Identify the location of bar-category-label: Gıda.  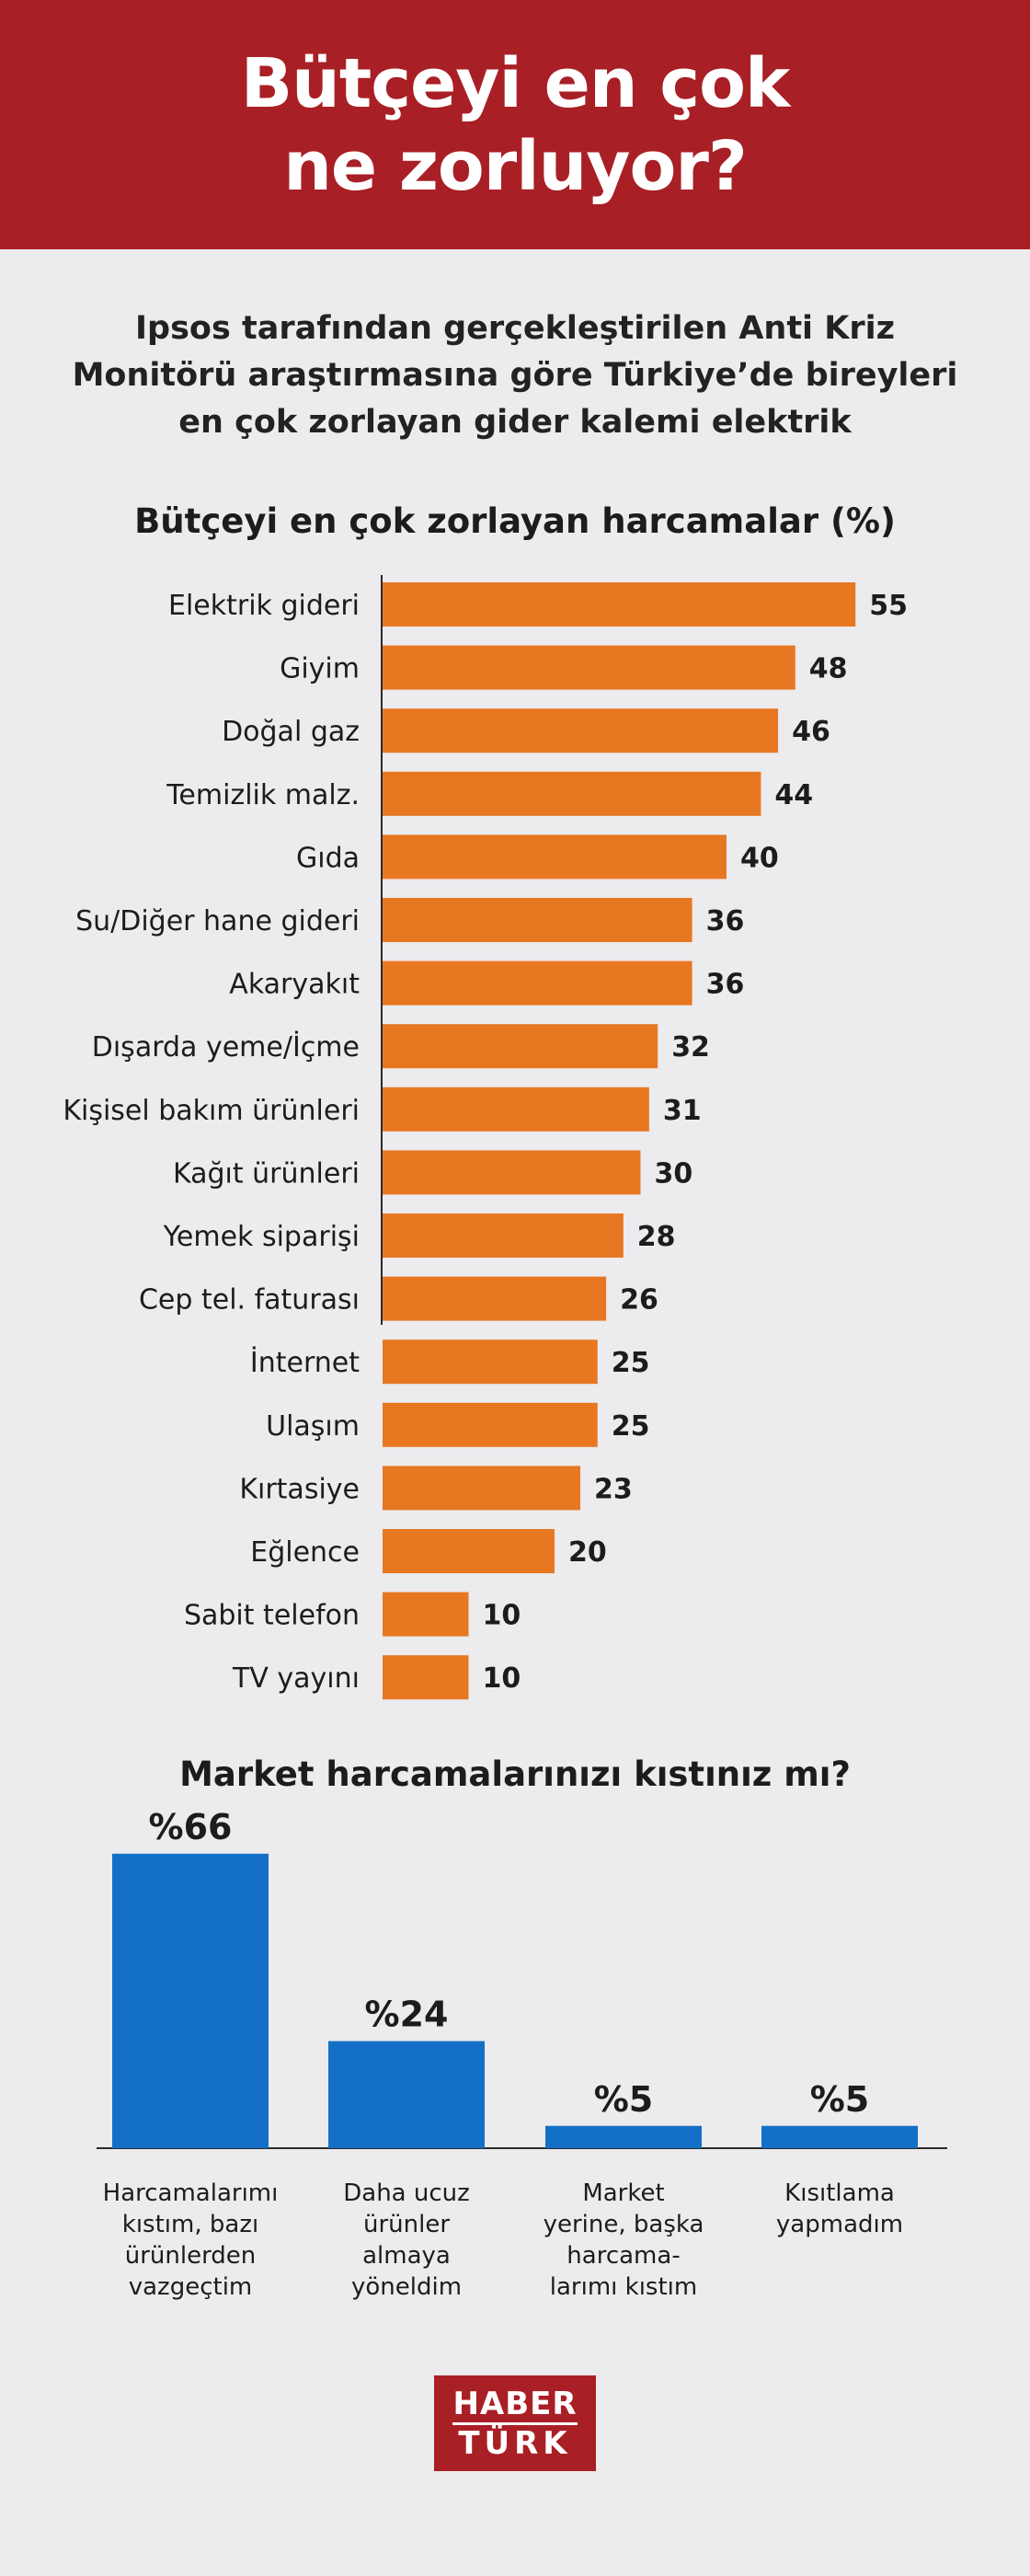
(328, 858).